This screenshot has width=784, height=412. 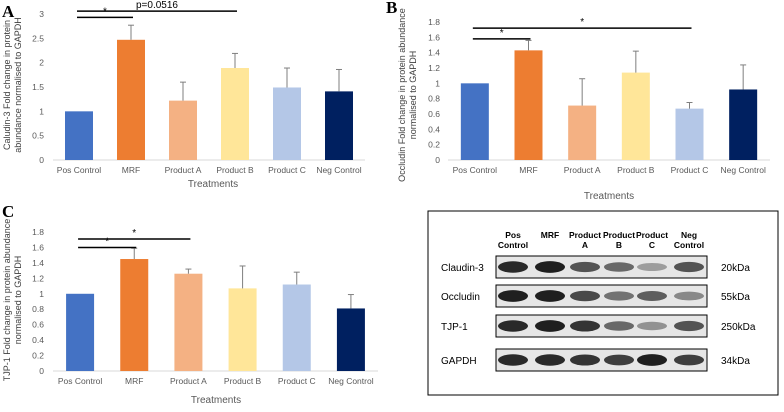 What do you see at coordinates (460, 297) in the screenshot?
I see `blot-row-label: Occludin` at bounding box center [460, 297].